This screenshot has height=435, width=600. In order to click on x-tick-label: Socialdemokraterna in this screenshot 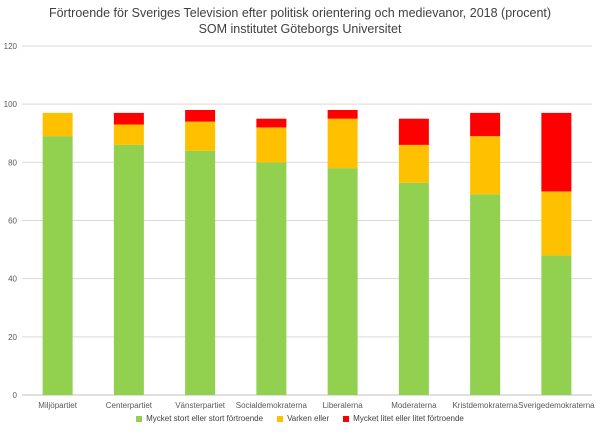, I will do `click(272, 405)`.